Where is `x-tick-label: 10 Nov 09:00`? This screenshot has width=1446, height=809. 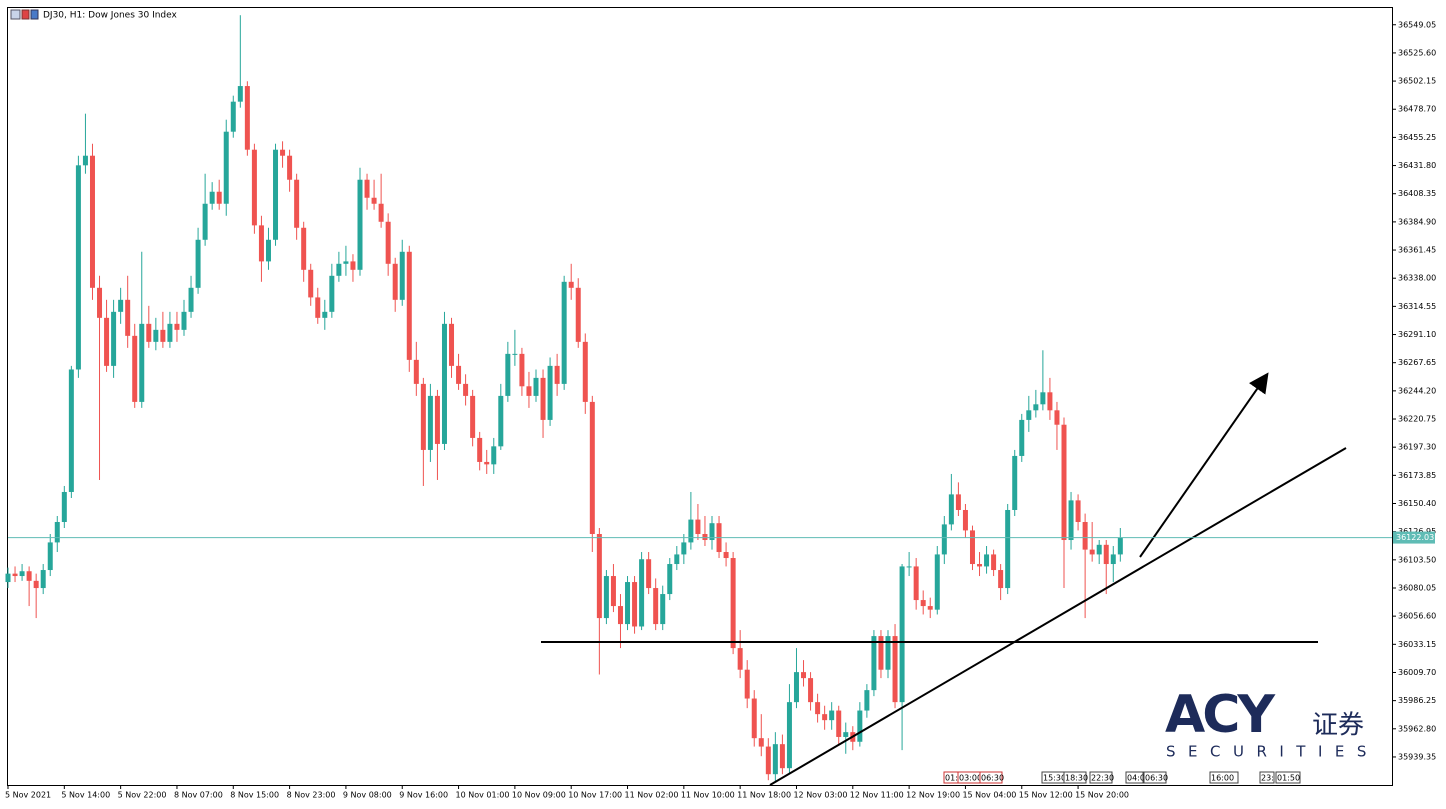
x-tick-label: 10 Nov 09:00 is located at coordinates (539, 795).